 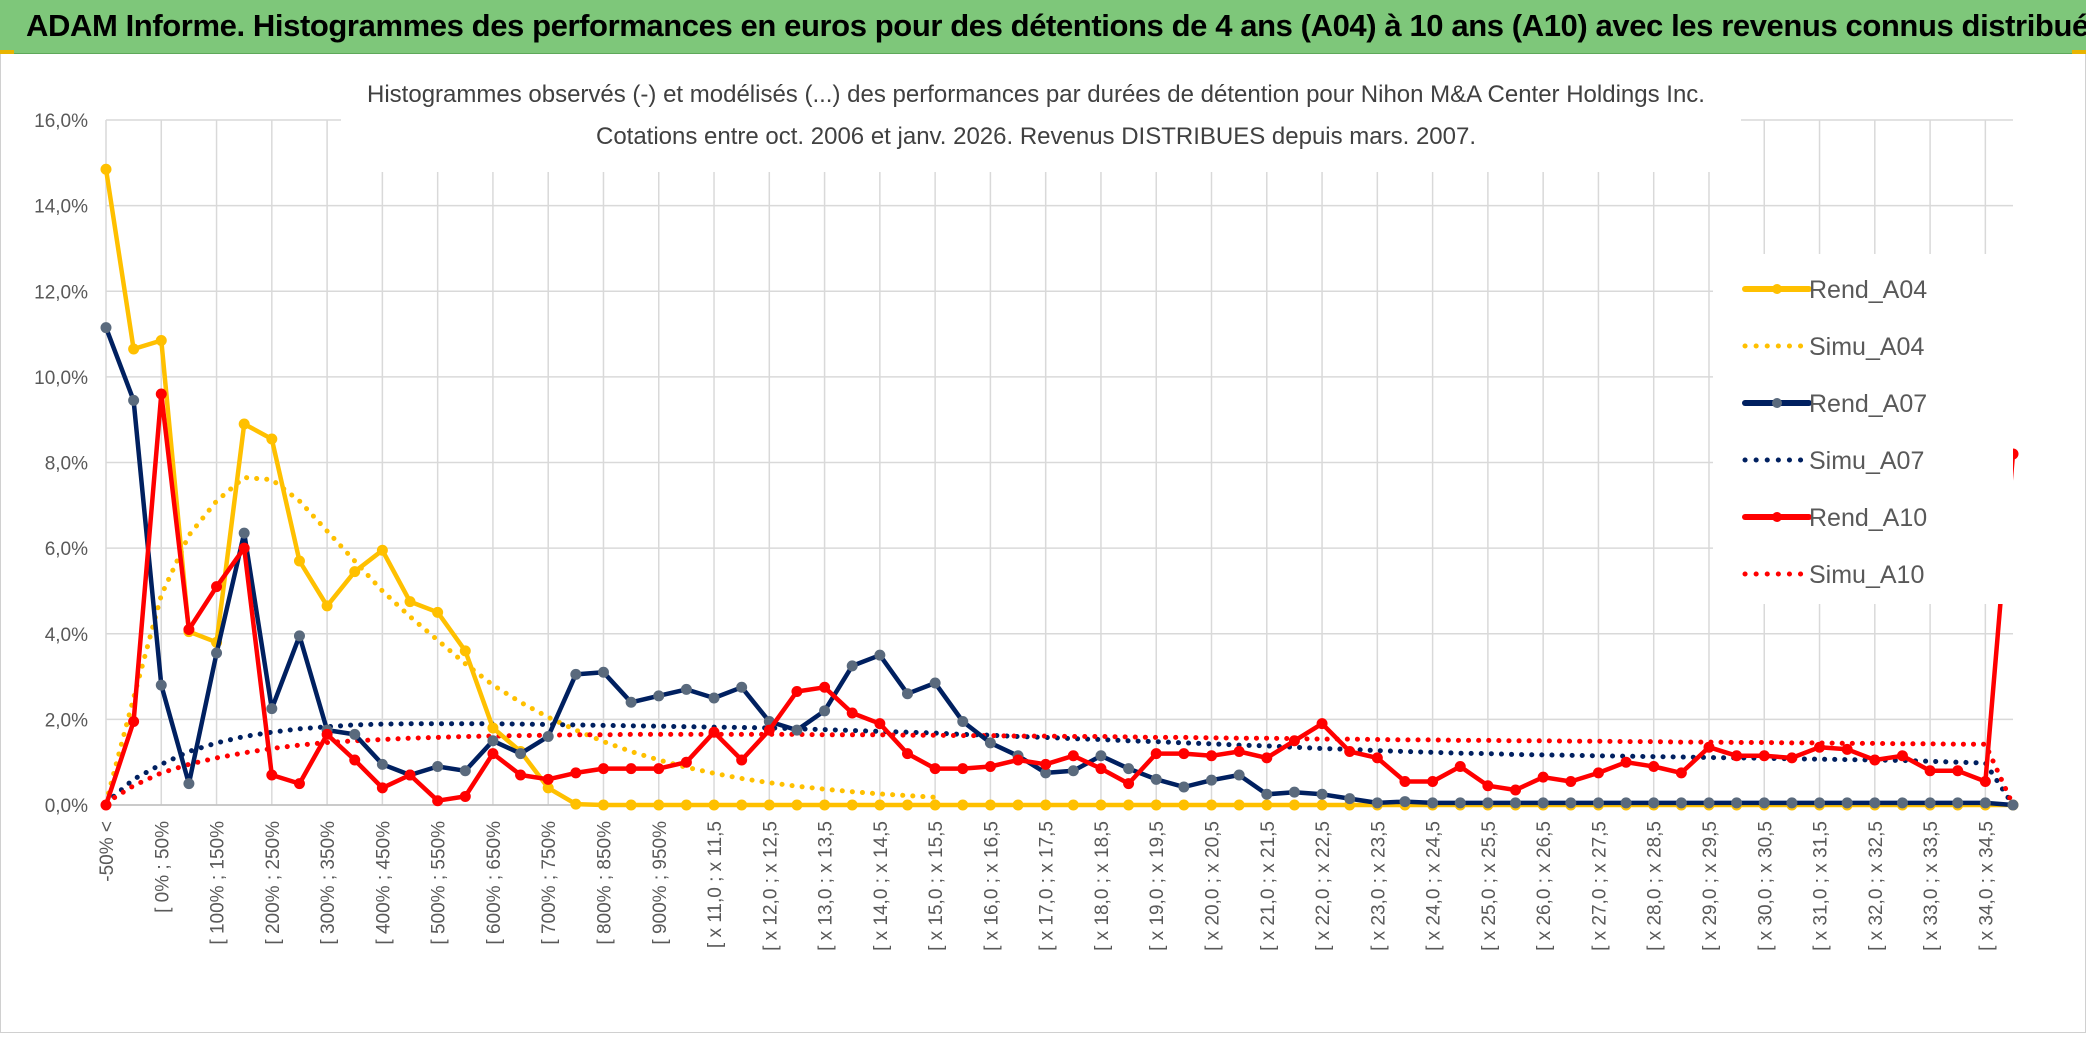 I want to click on legend-label-rend_a10: Rend_A10, so click(x=1868, y=518).